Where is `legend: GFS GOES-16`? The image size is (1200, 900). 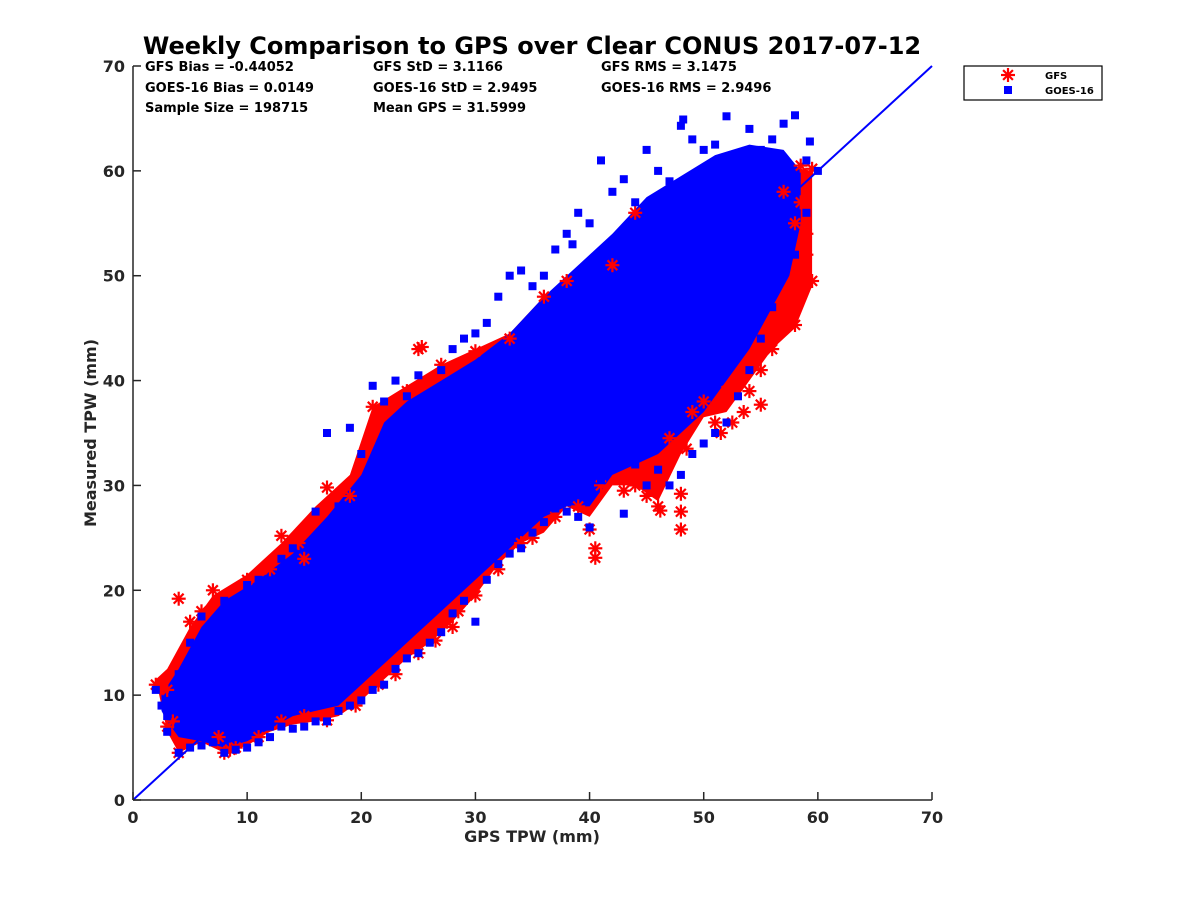 legend: GFS GOES-16 is located at coordinates (1033, 83).